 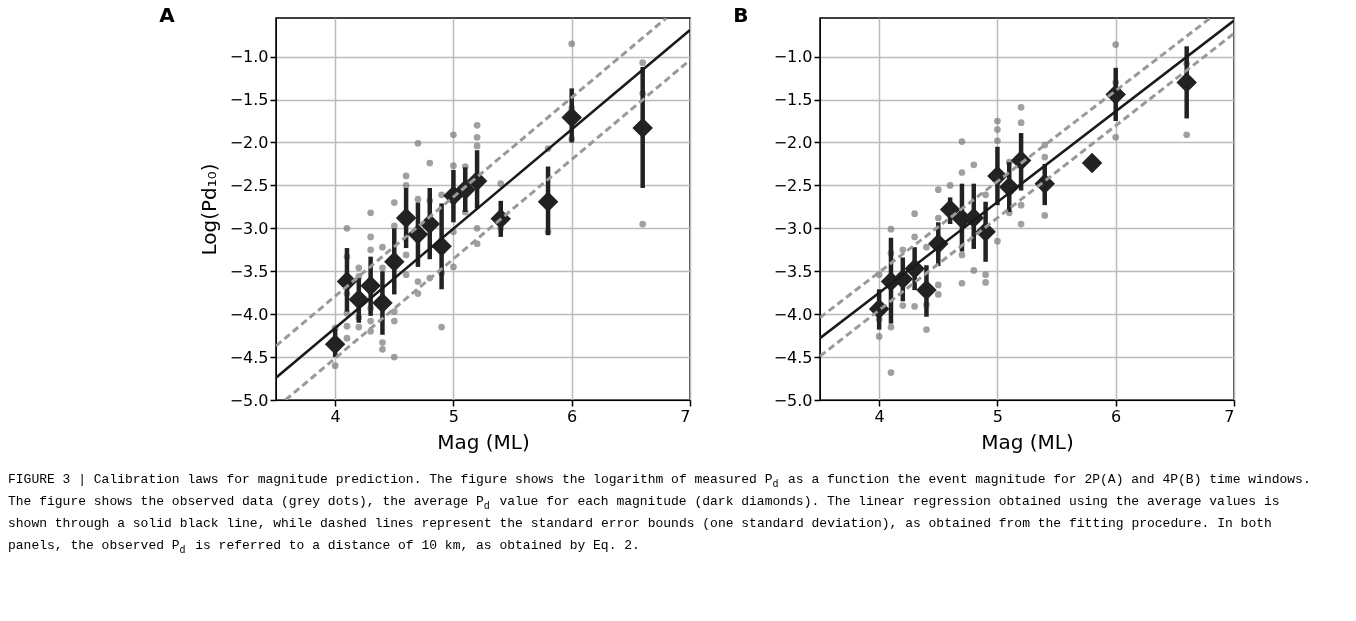 What do you see at coordinates (208, 209) in the screenshot?
I see `y-axis-title: Log(Pd₁₀)` at bounding box center [208, 209].